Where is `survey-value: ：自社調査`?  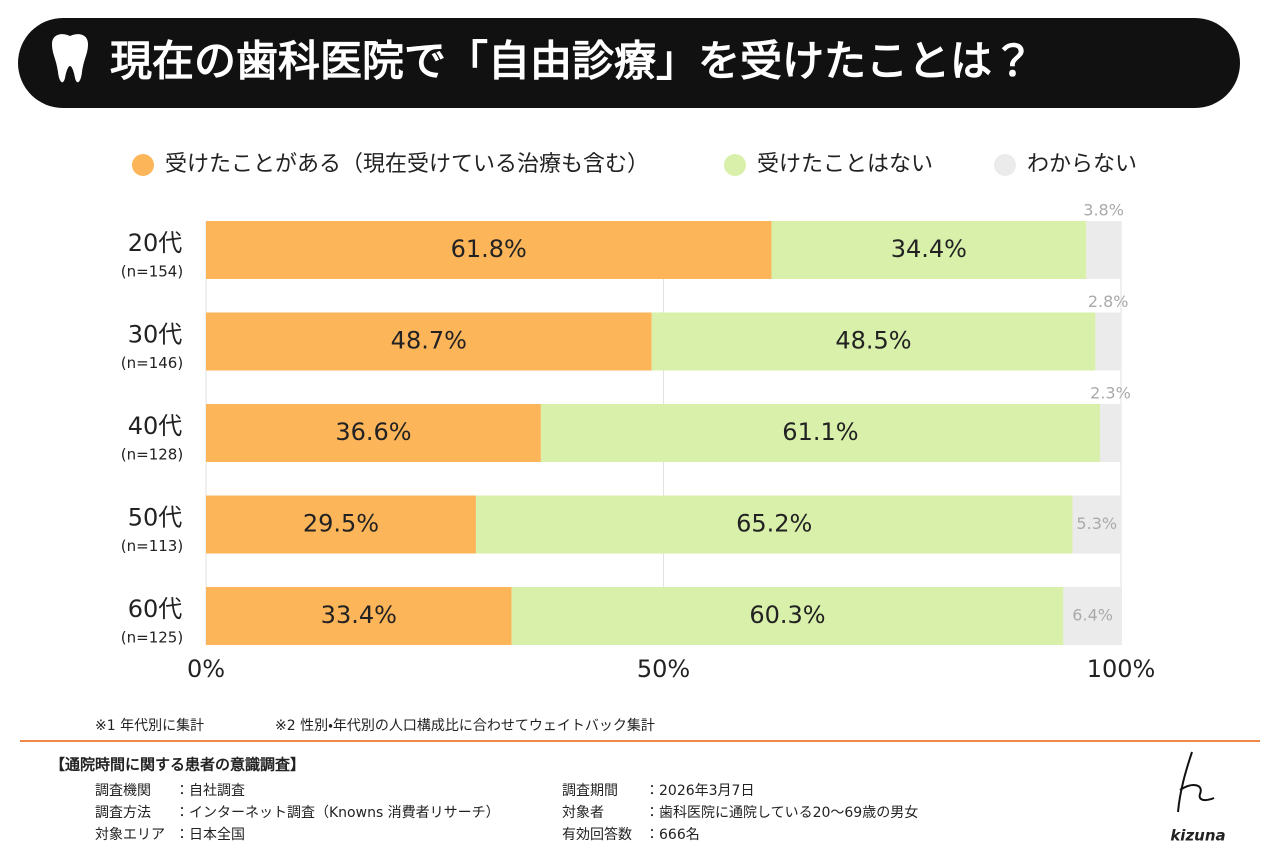
survey-value: ：自社調査 is located at coordinates (210, 791).